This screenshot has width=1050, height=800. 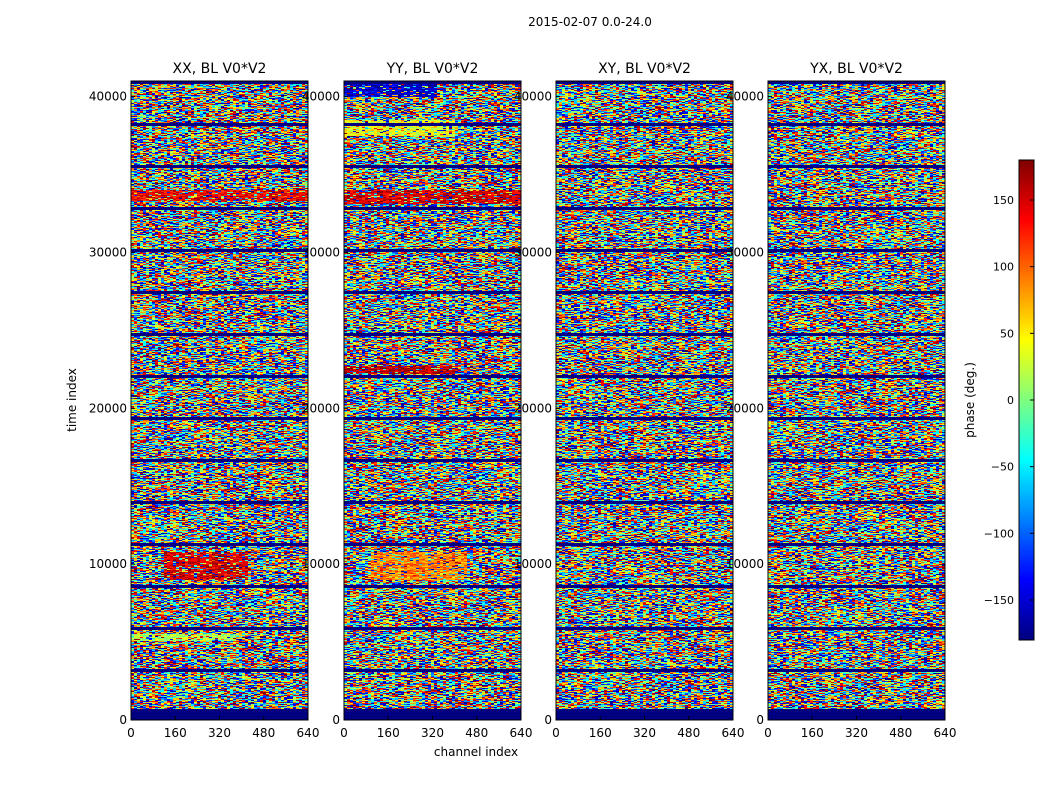 I want to click on panel-title: YY, BL V0*V2, so click(x=432, y=69).